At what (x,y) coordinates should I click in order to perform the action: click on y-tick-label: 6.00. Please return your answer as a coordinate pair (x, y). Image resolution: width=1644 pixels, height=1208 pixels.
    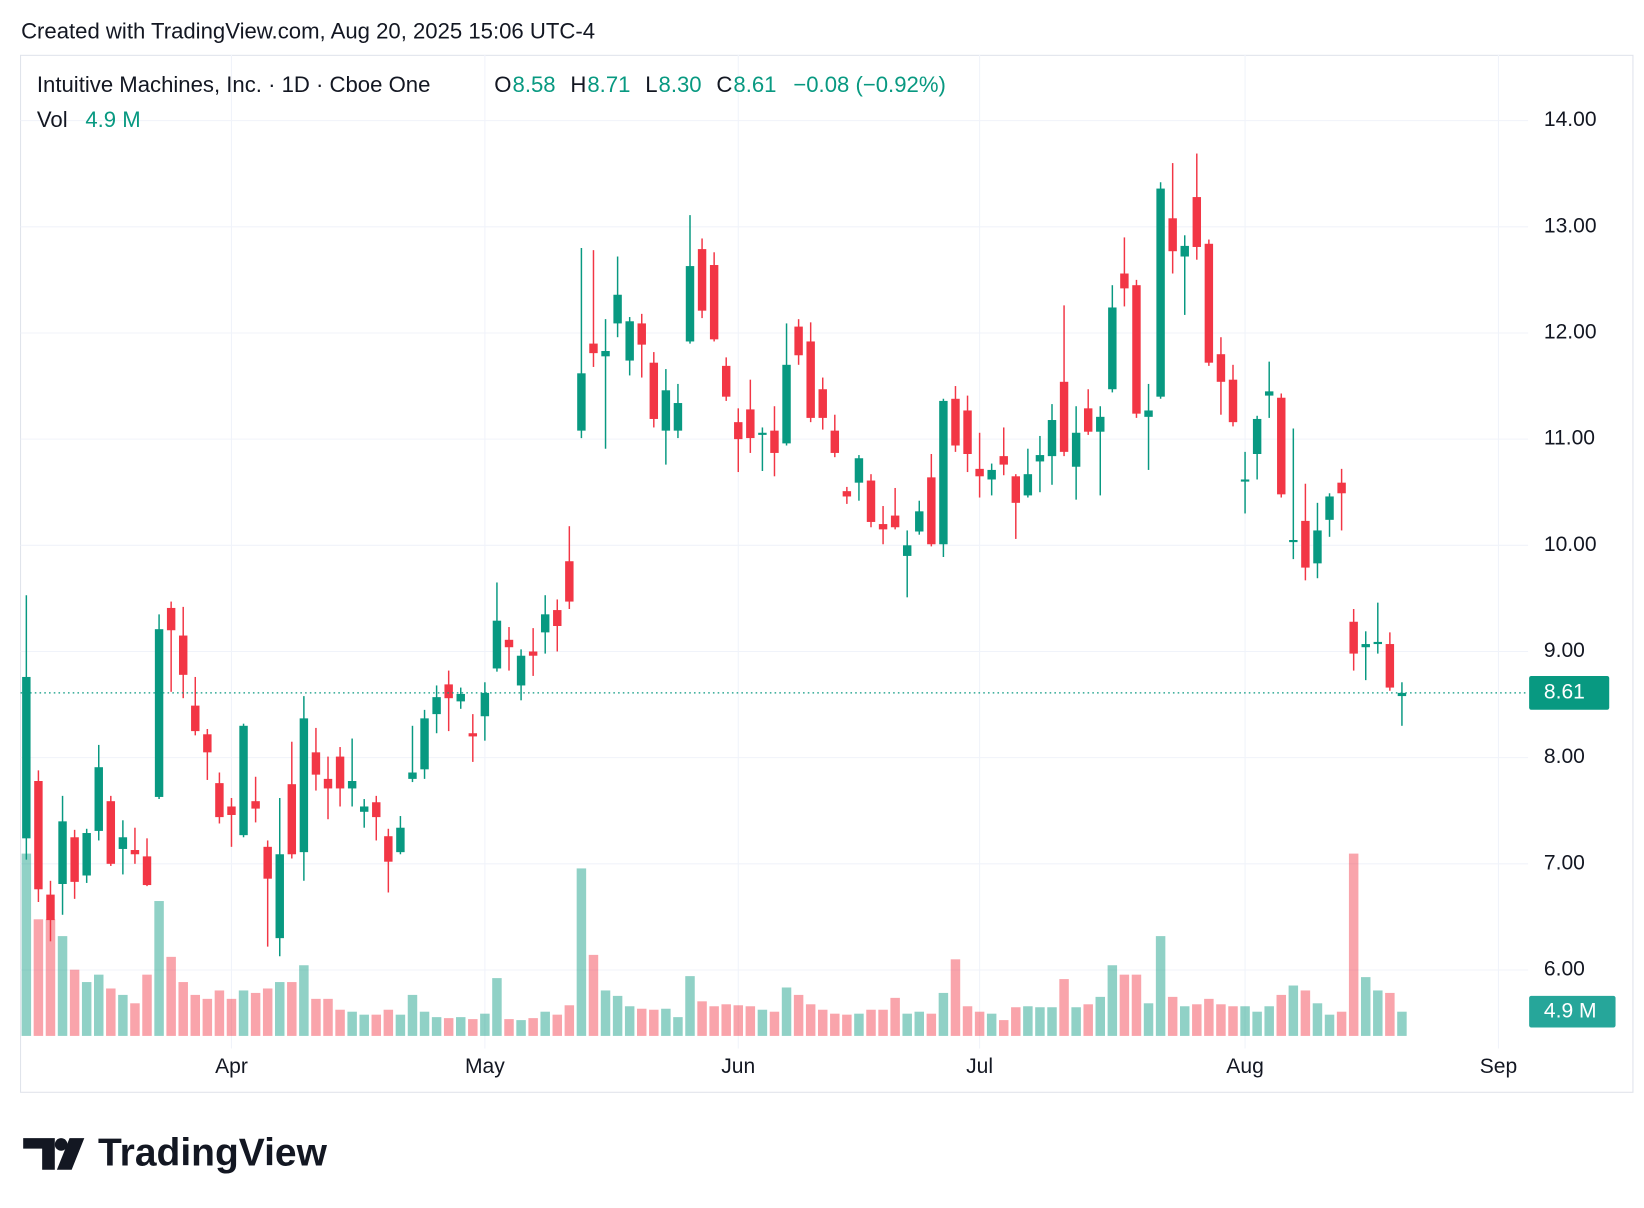
    Looking at the image, I should click on (1564, 969).